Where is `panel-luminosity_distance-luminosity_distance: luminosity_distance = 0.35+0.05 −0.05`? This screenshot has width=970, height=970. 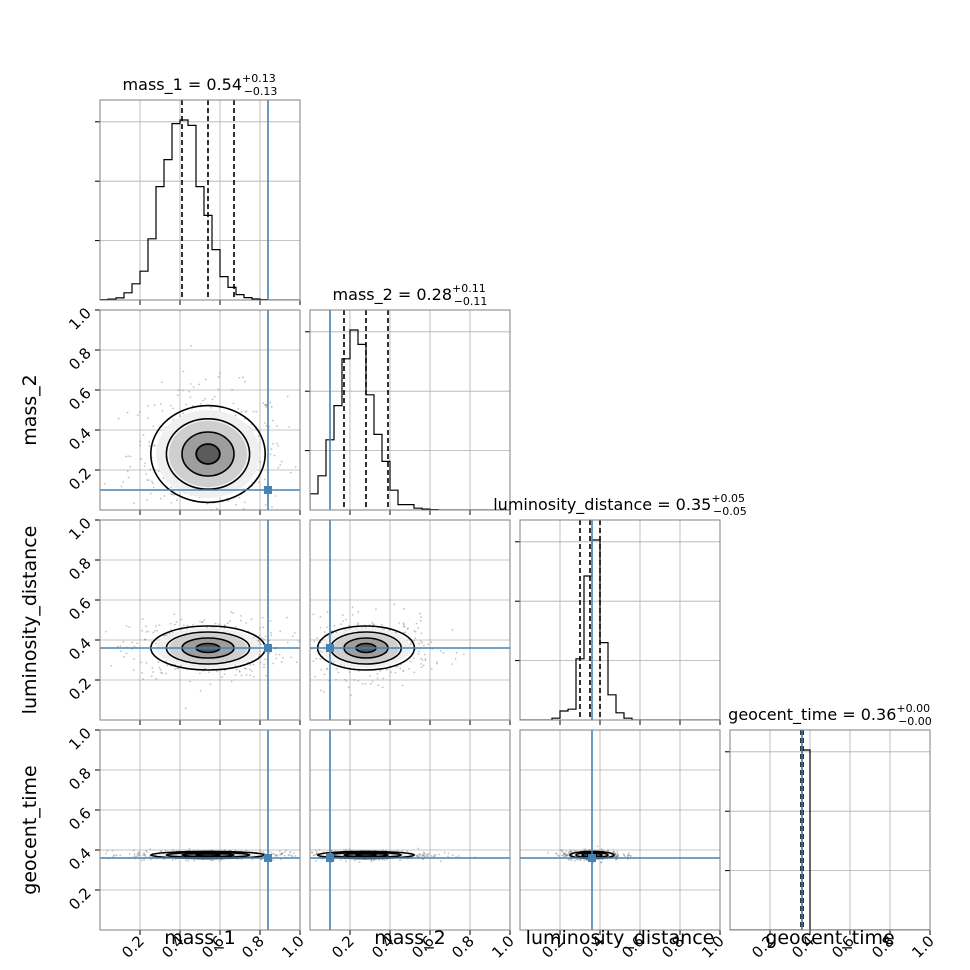
panel-luminosity_distance-luminosity_distance: luminosity_distance = 0.35+0.05 −0.05 is located at coordinates (620, 608).